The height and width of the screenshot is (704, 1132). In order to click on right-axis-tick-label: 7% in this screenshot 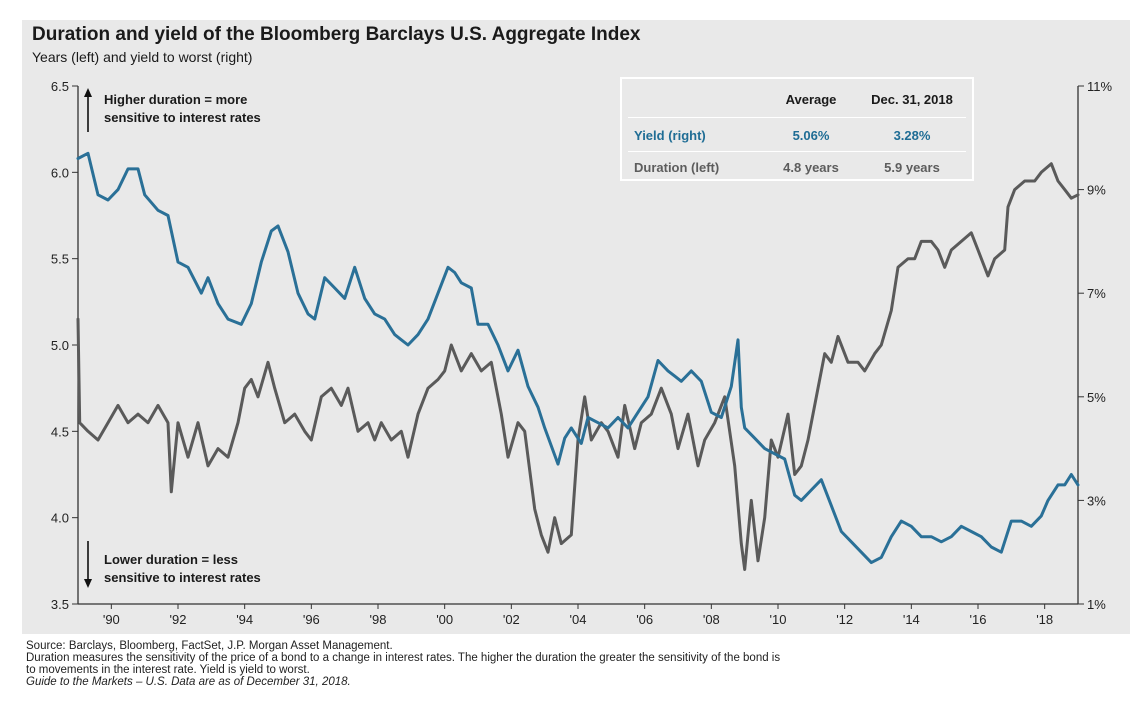, I will do `click(1096, 293)`.